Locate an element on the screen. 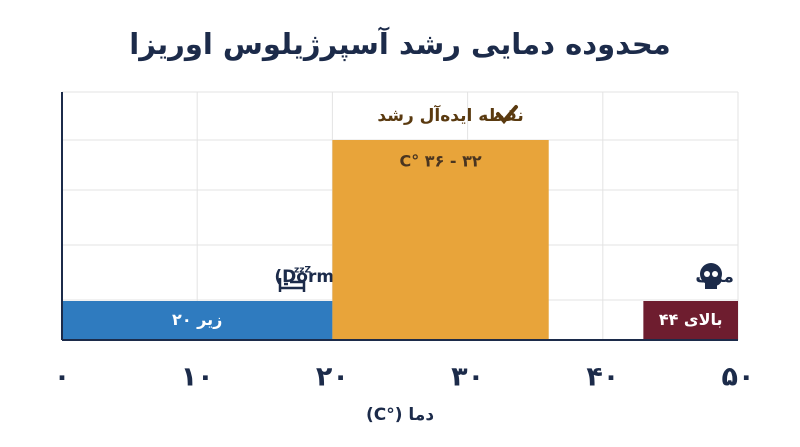 The width and height of the screenshot is (800, 447). check-icon is located at coordinates (507, 115).